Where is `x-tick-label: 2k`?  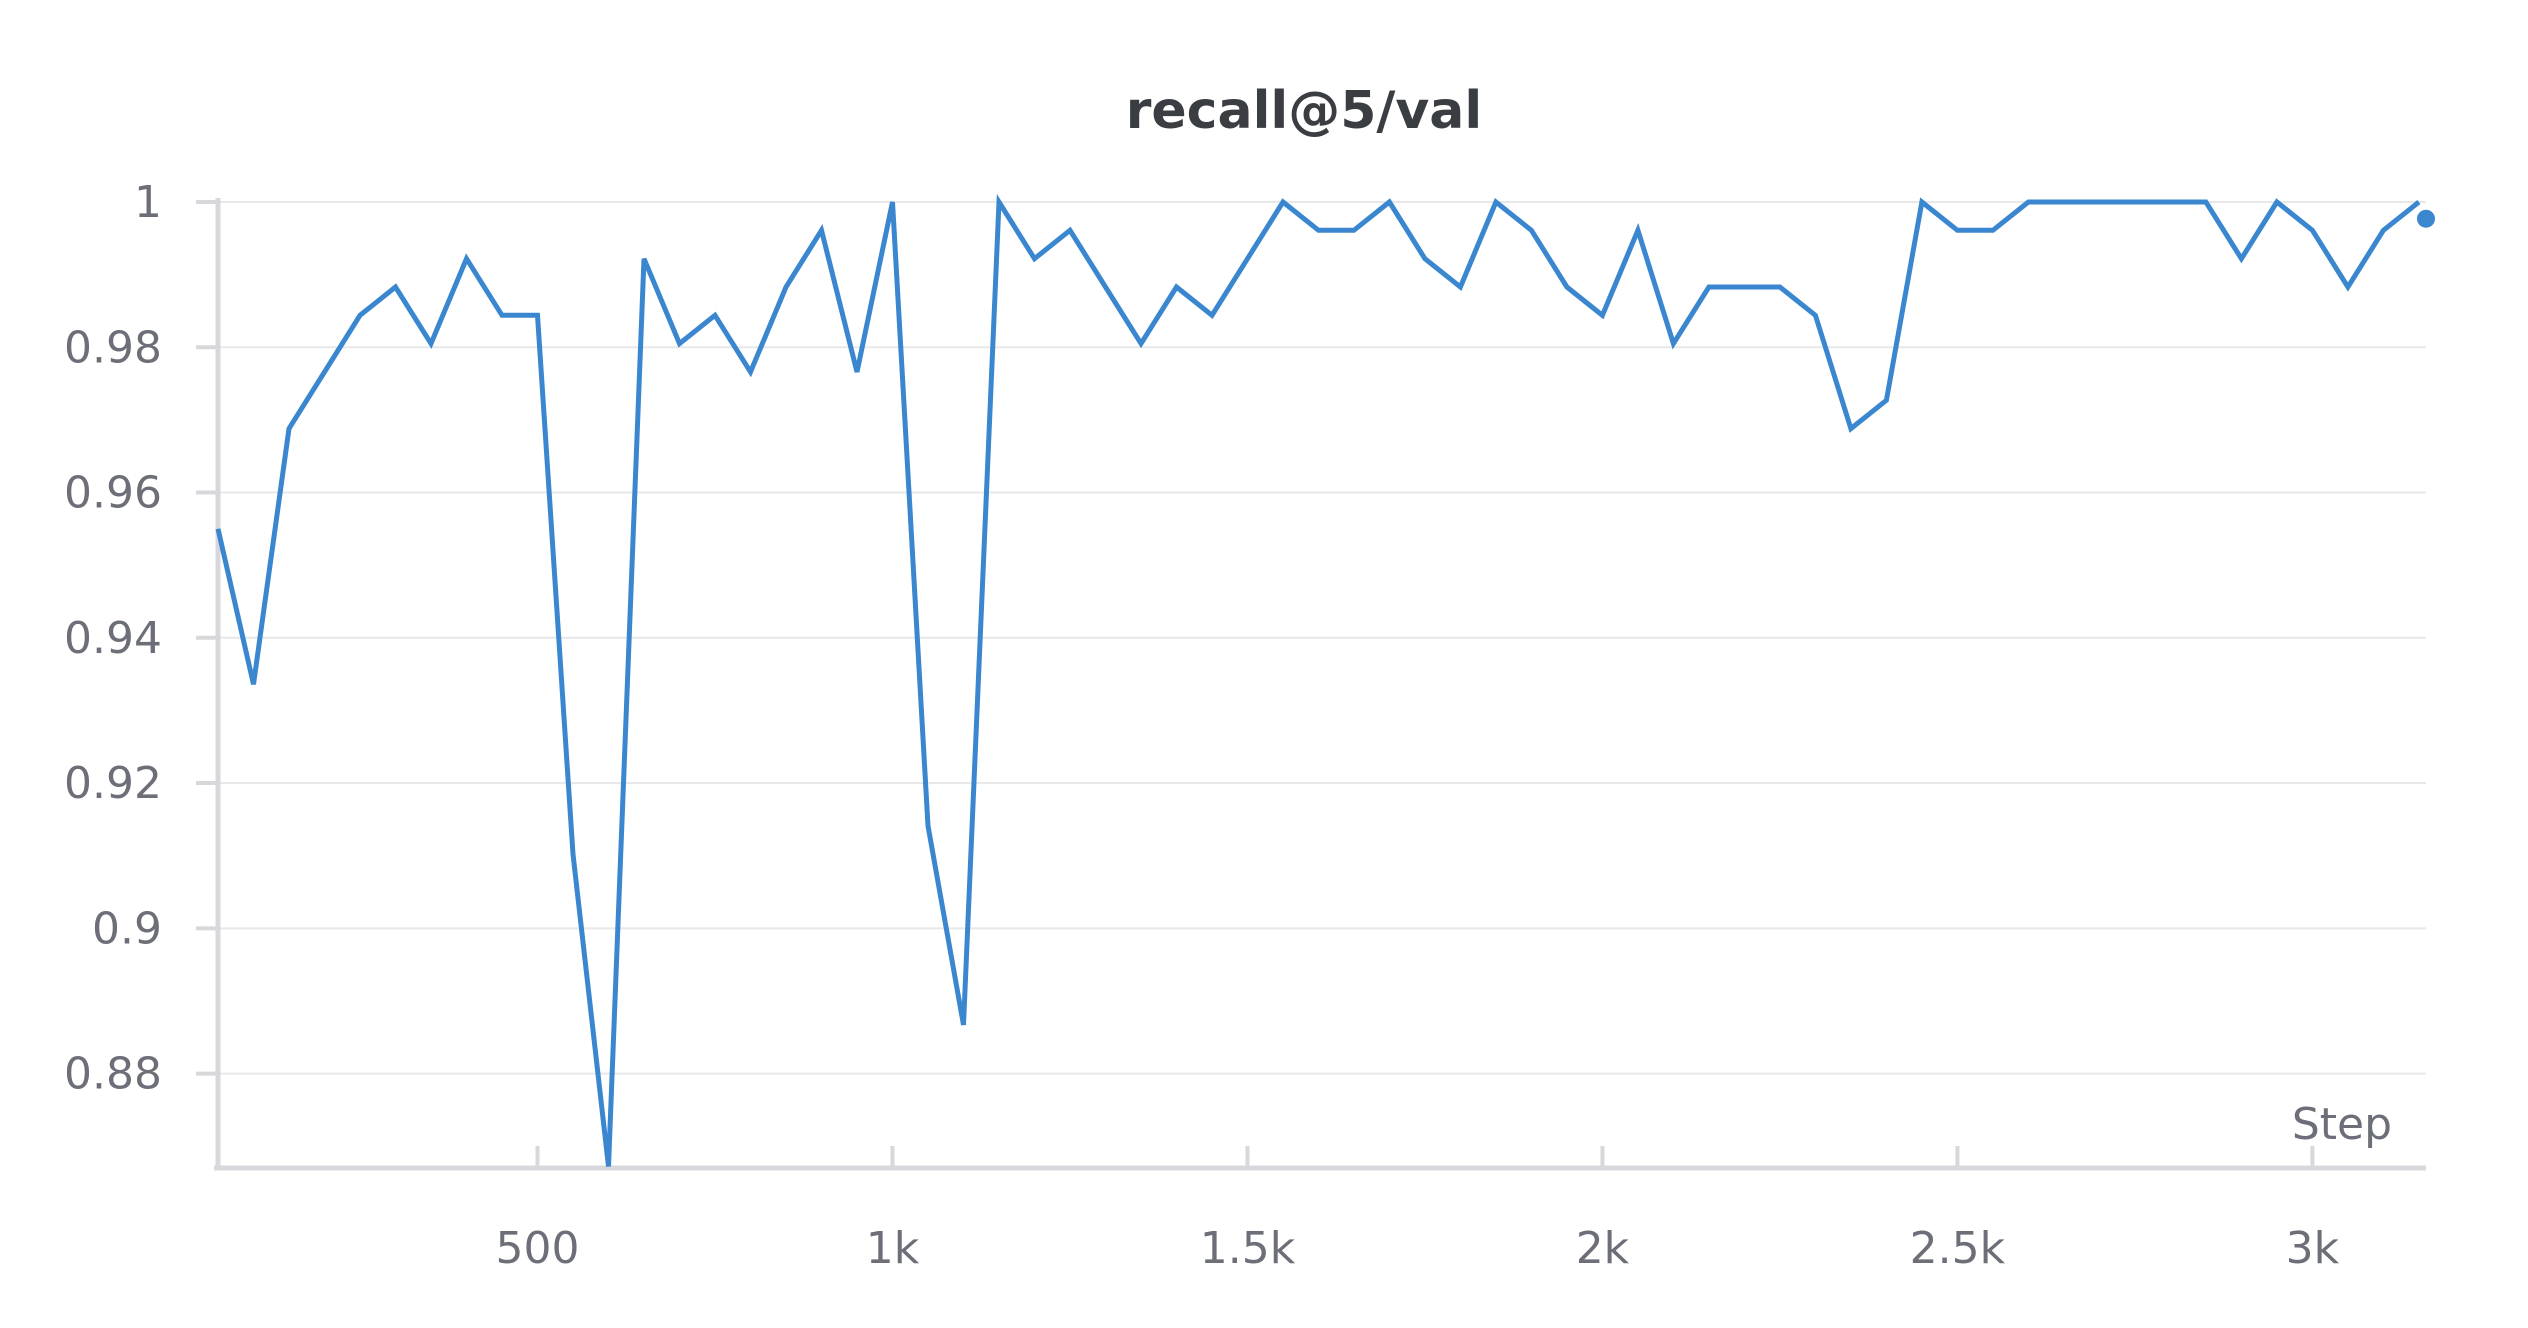
x-tick-label: 2k is located at coordinates (1603, 1248).